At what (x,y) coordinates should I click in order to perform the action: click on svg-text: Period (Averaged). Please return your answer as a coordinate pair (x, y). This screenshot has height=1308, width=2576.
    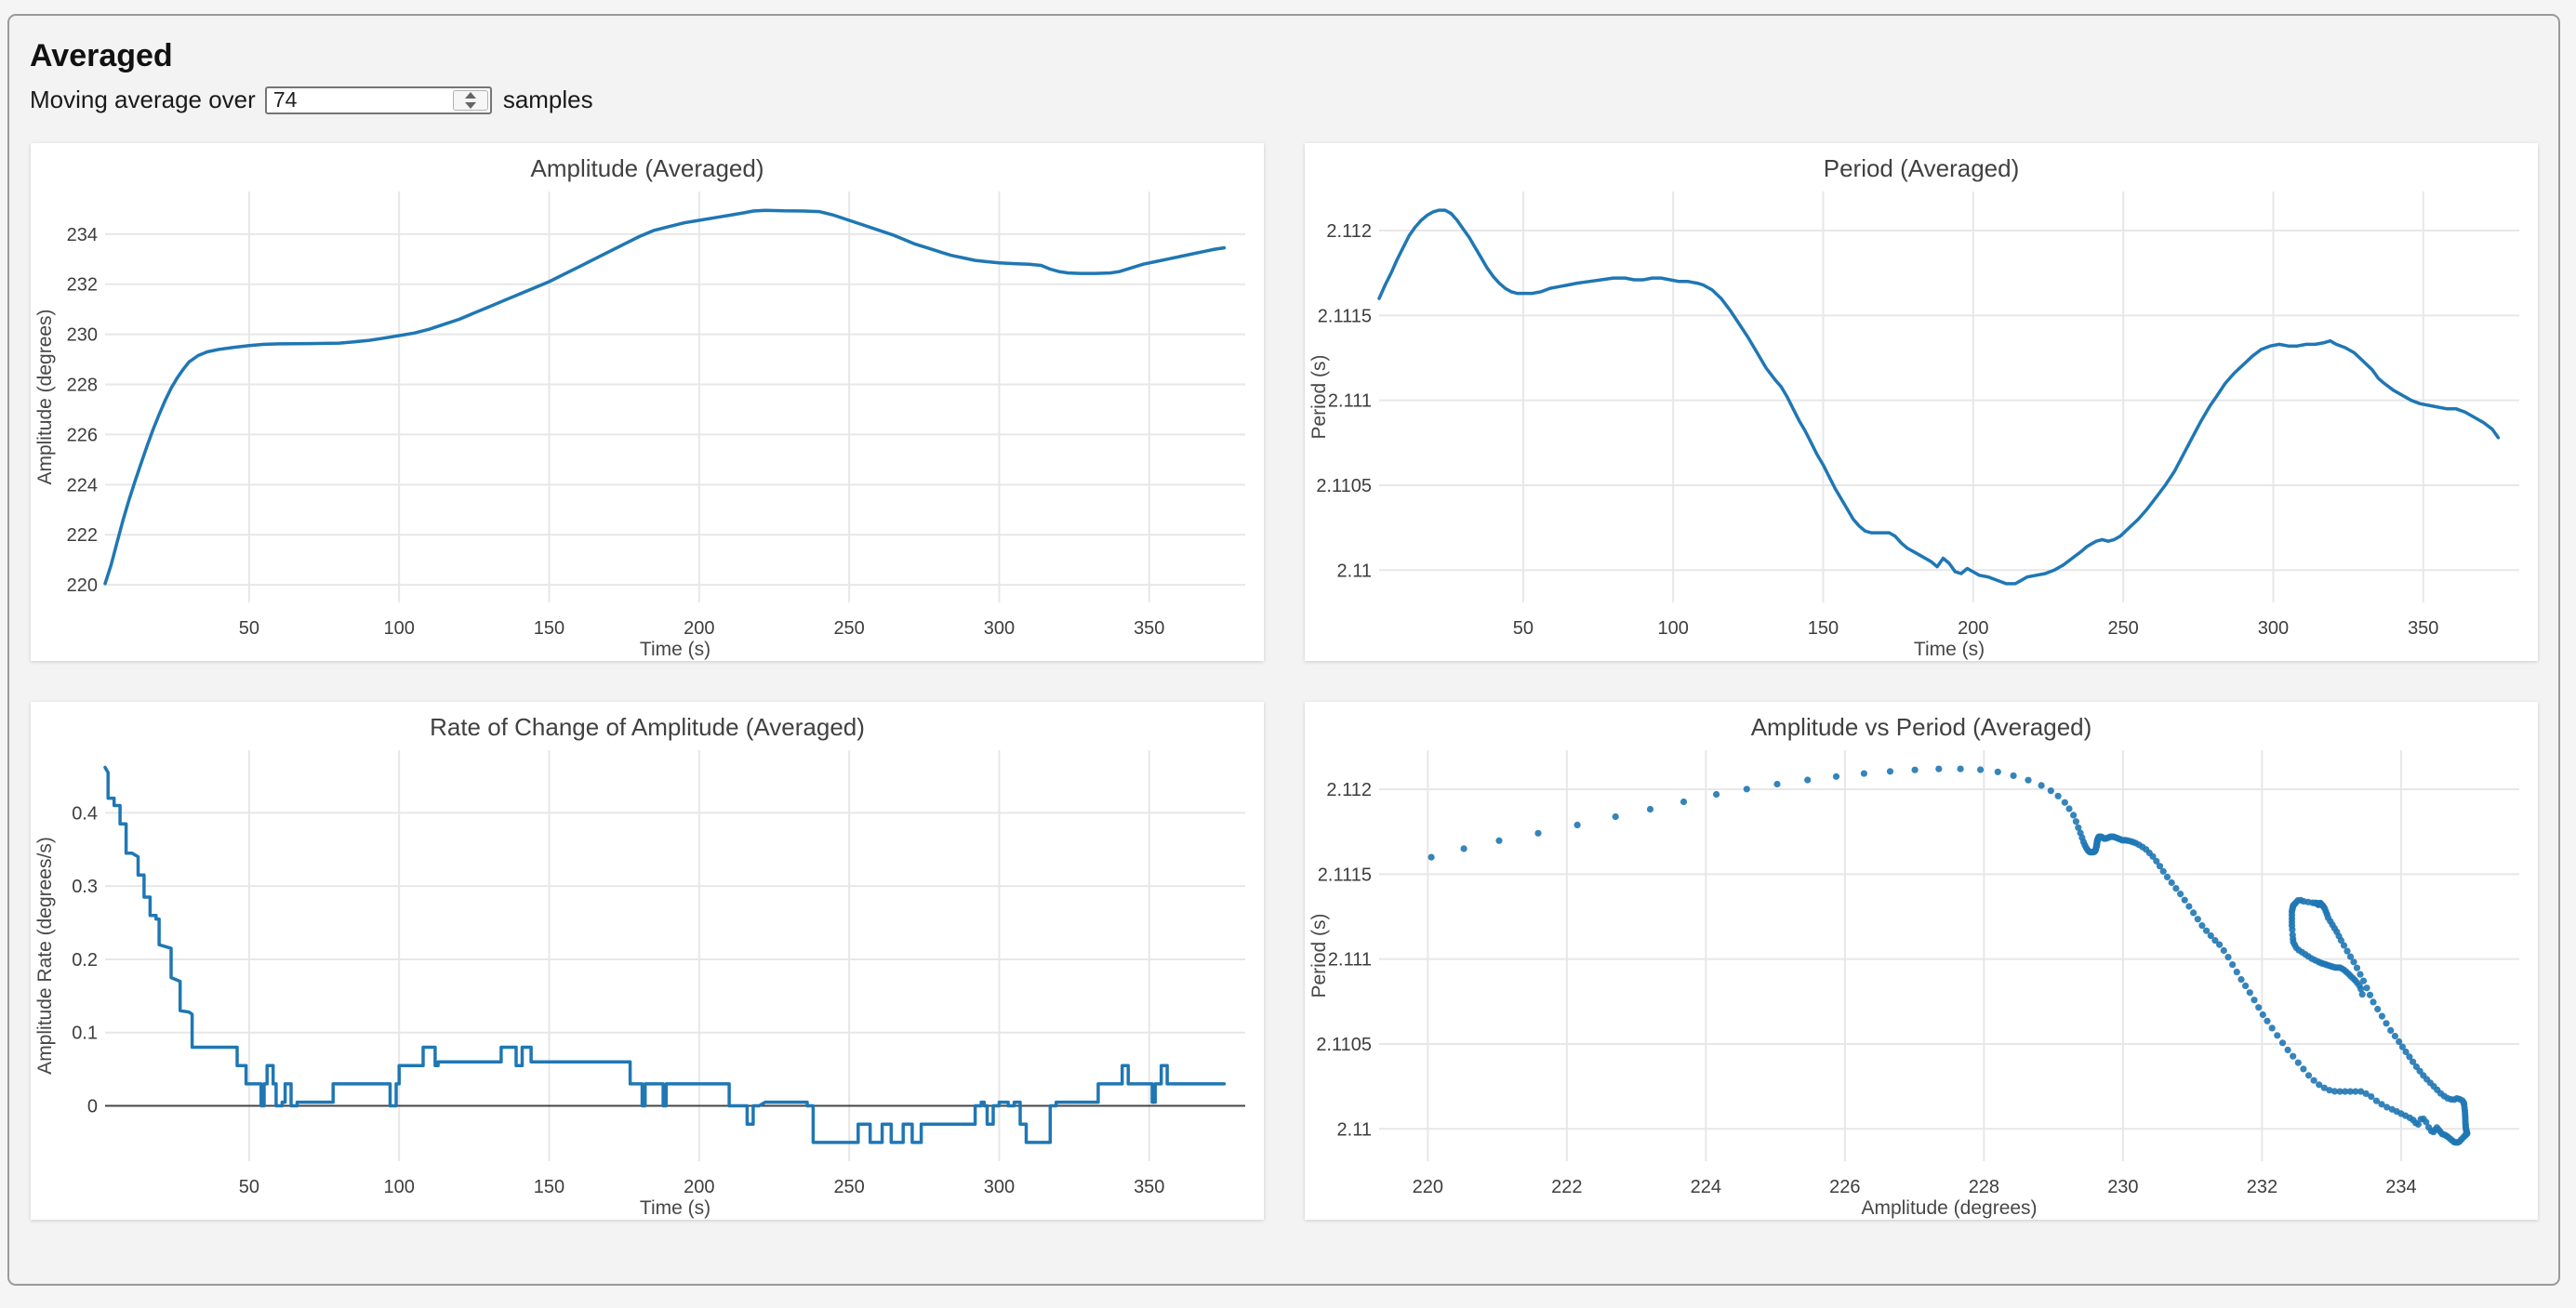
    Looking at the image, I should click on (1922, 168).